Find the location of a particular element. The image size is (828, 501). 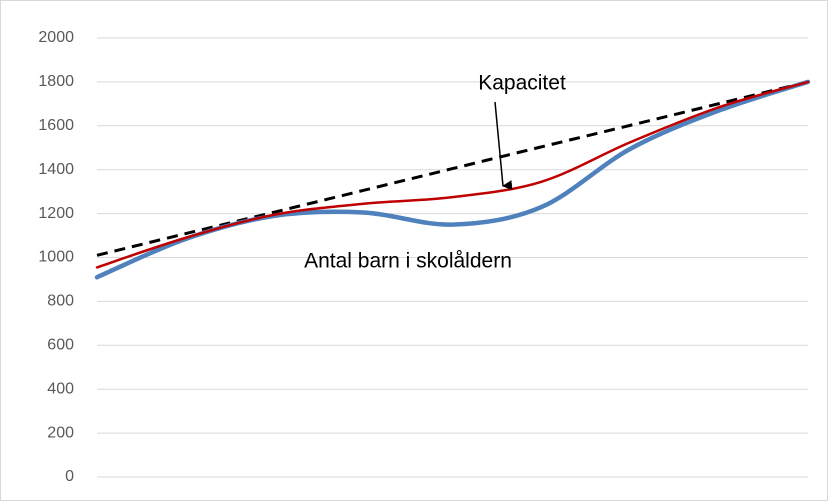

y-tick-label: 1800 is located at coordinates (56, 81).